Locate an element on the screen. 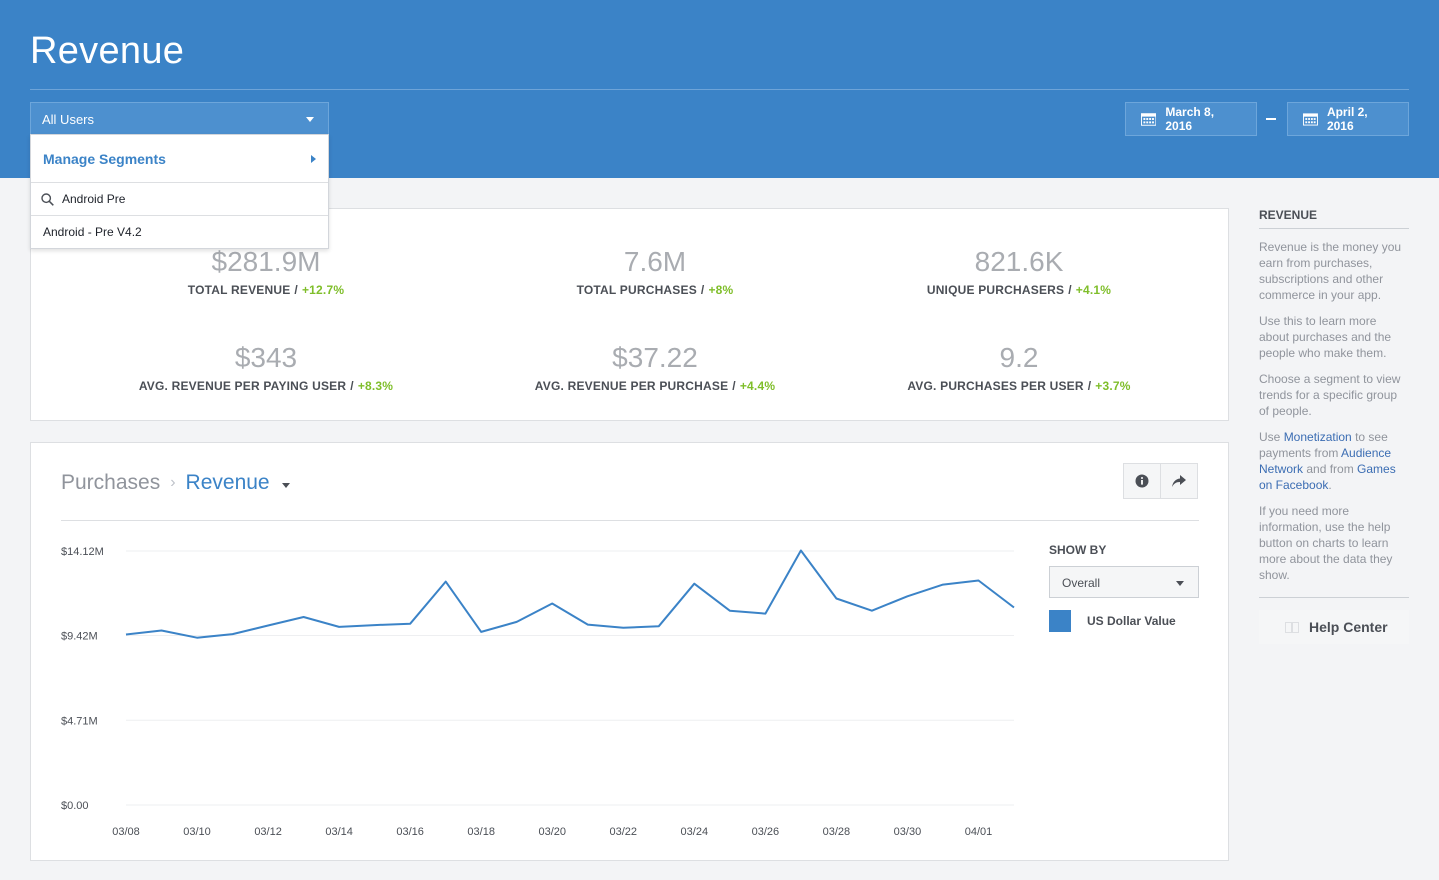 Image resolution: width=1439 pixels, height=880 pixels. segment-dropdown: Manage Segments Android - Pre V4.2 is located at coordinates (179, 191).